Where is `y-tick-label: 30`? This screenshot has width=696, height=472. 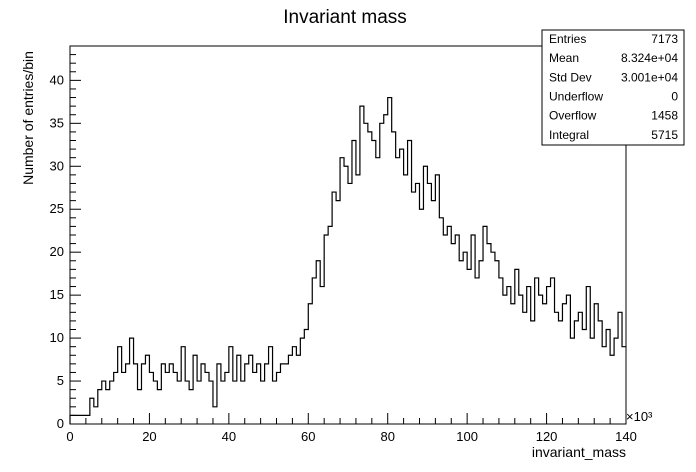
y-tick-label: 30 is located at coordinates (57, 165).